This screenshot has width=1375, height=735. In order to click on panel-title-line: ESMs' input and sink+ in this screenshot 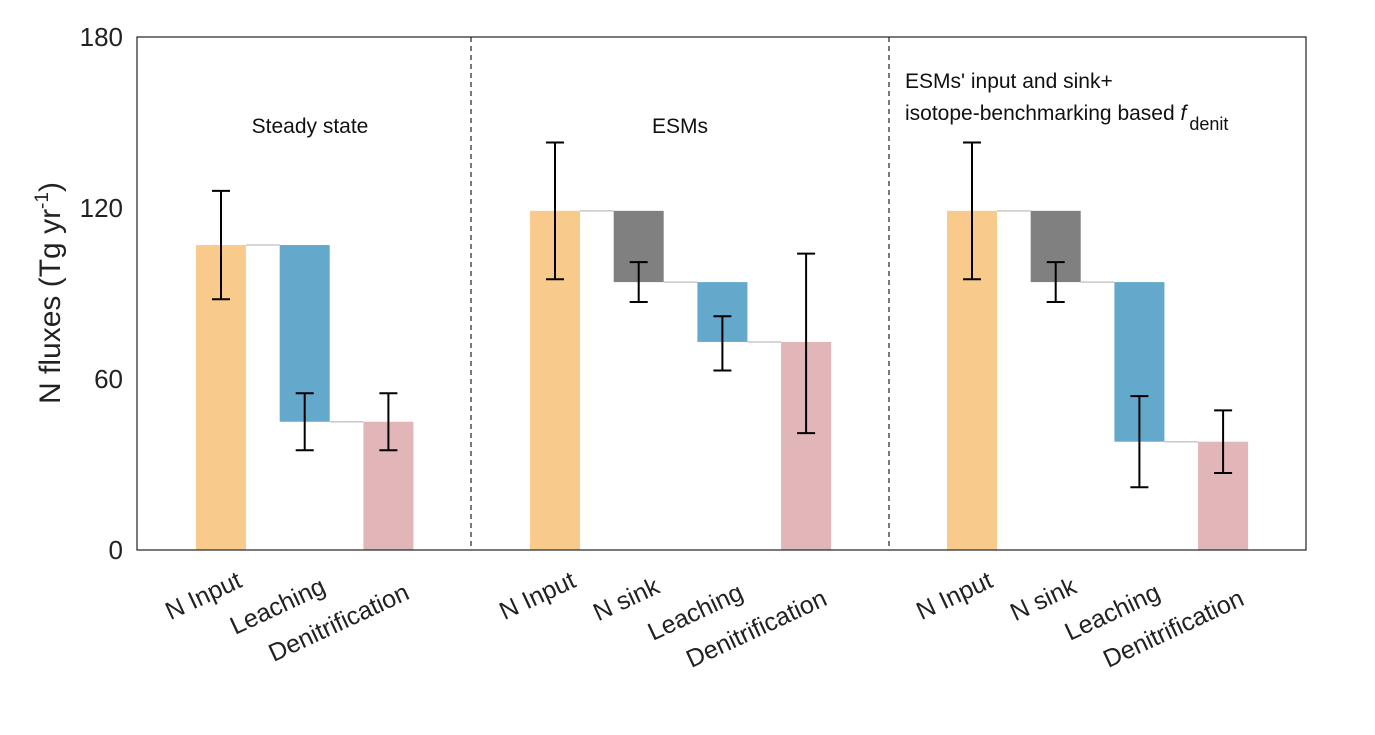, I will do `click(1009, 81)`.